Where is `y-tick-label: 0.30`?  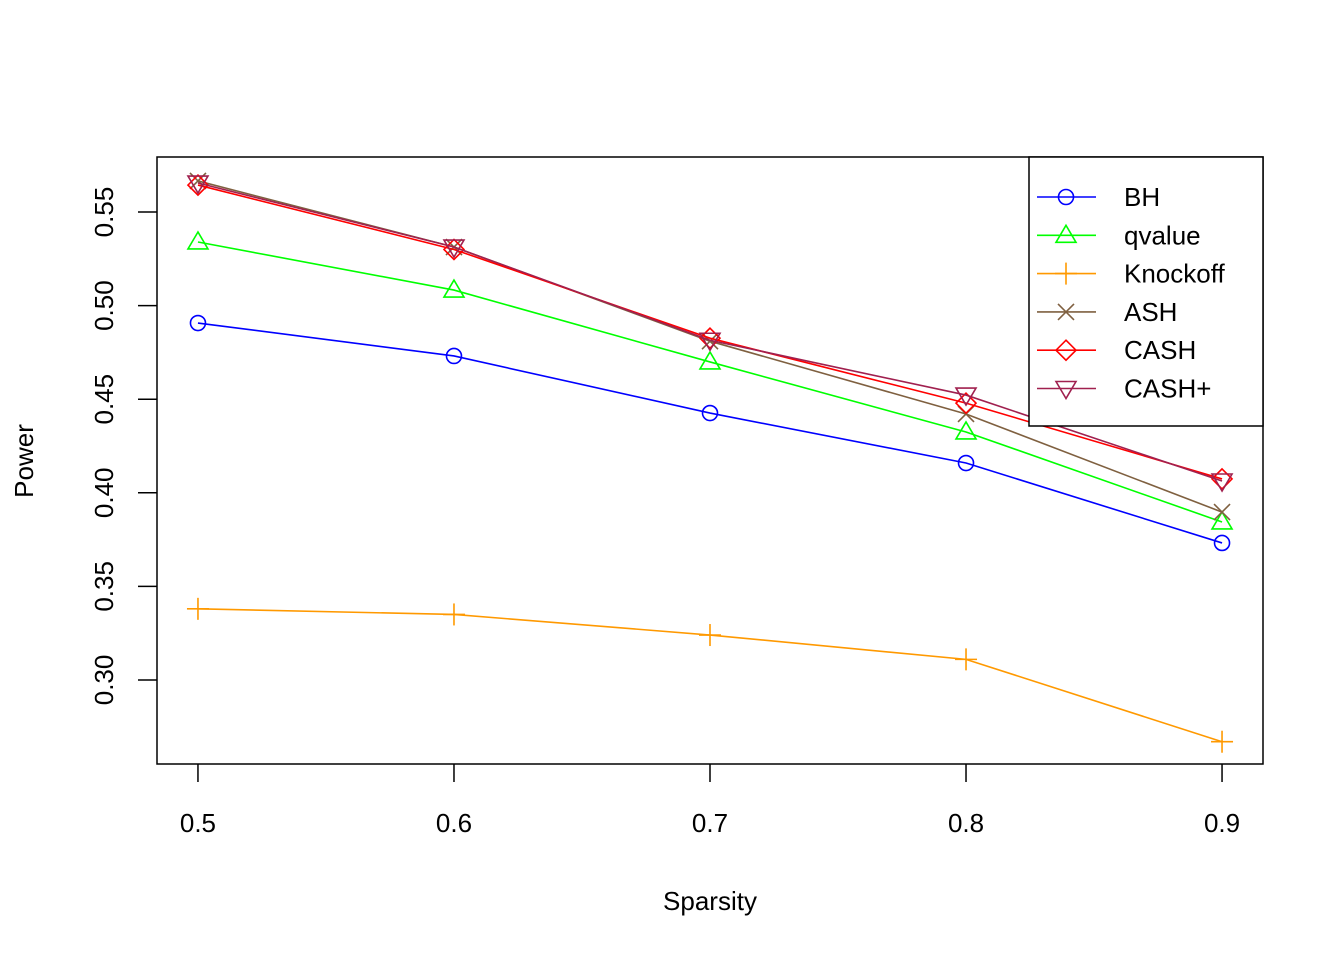
y-tick-label: 0.30 is located at coordinates (104, 680).